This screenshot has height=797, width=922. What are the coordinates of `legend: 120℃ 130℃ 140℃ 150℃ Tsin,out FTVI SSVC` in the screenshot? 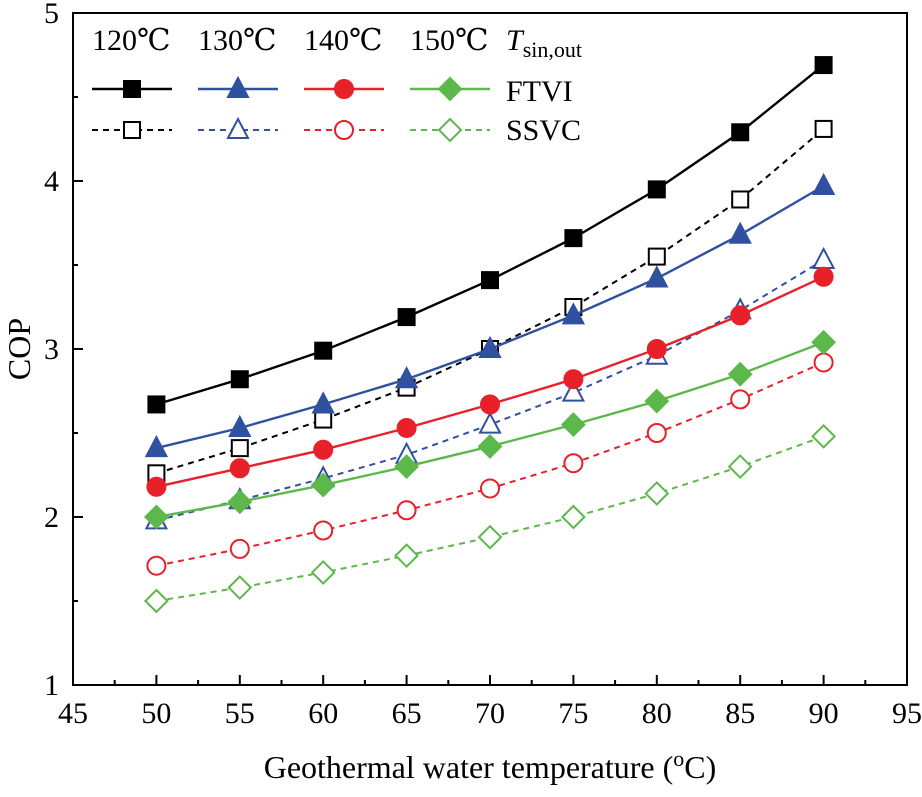 It's located at (337, 85).